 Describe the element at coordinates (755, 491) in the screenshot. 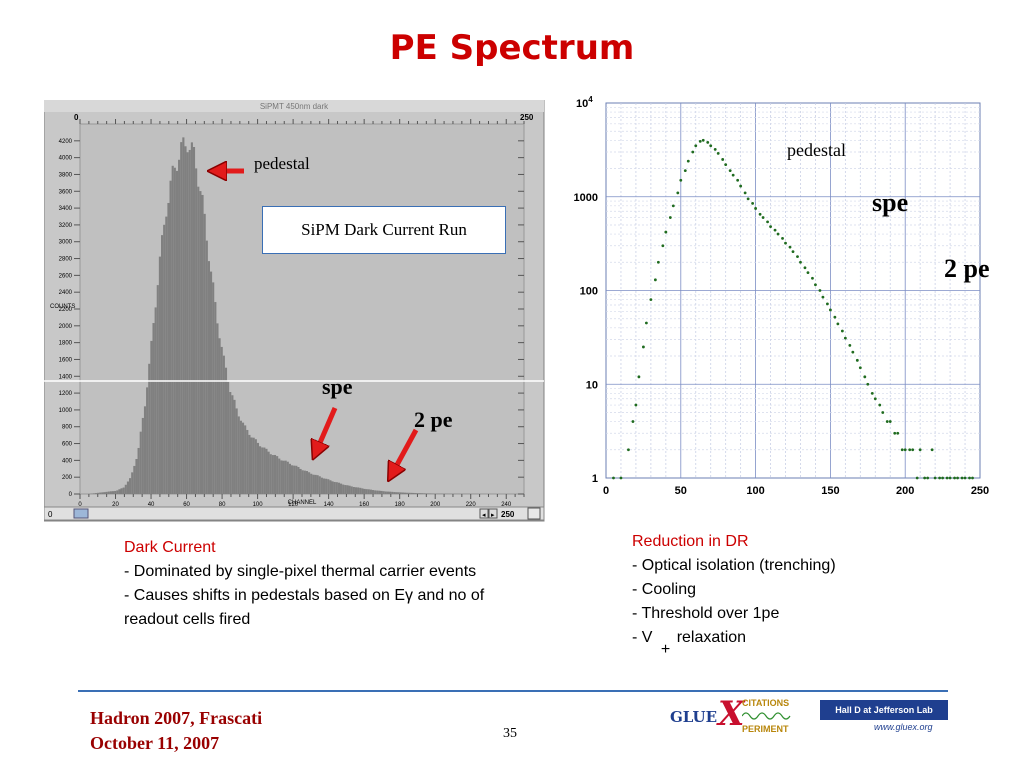

I see `log-x-tick-label: 100` at that location.